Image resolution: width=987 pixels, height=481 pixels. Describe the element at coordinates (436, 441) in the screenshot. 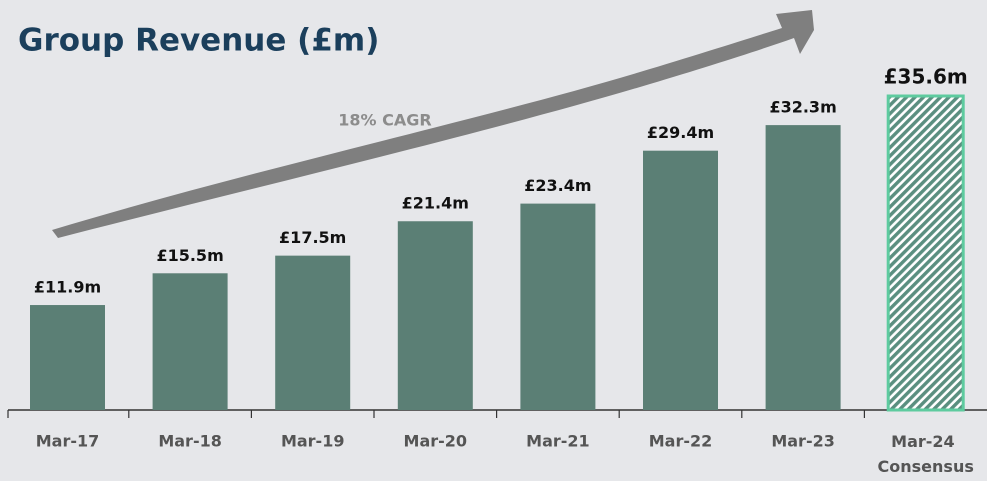

I see `x-tick-label: Mar-20` at that location.